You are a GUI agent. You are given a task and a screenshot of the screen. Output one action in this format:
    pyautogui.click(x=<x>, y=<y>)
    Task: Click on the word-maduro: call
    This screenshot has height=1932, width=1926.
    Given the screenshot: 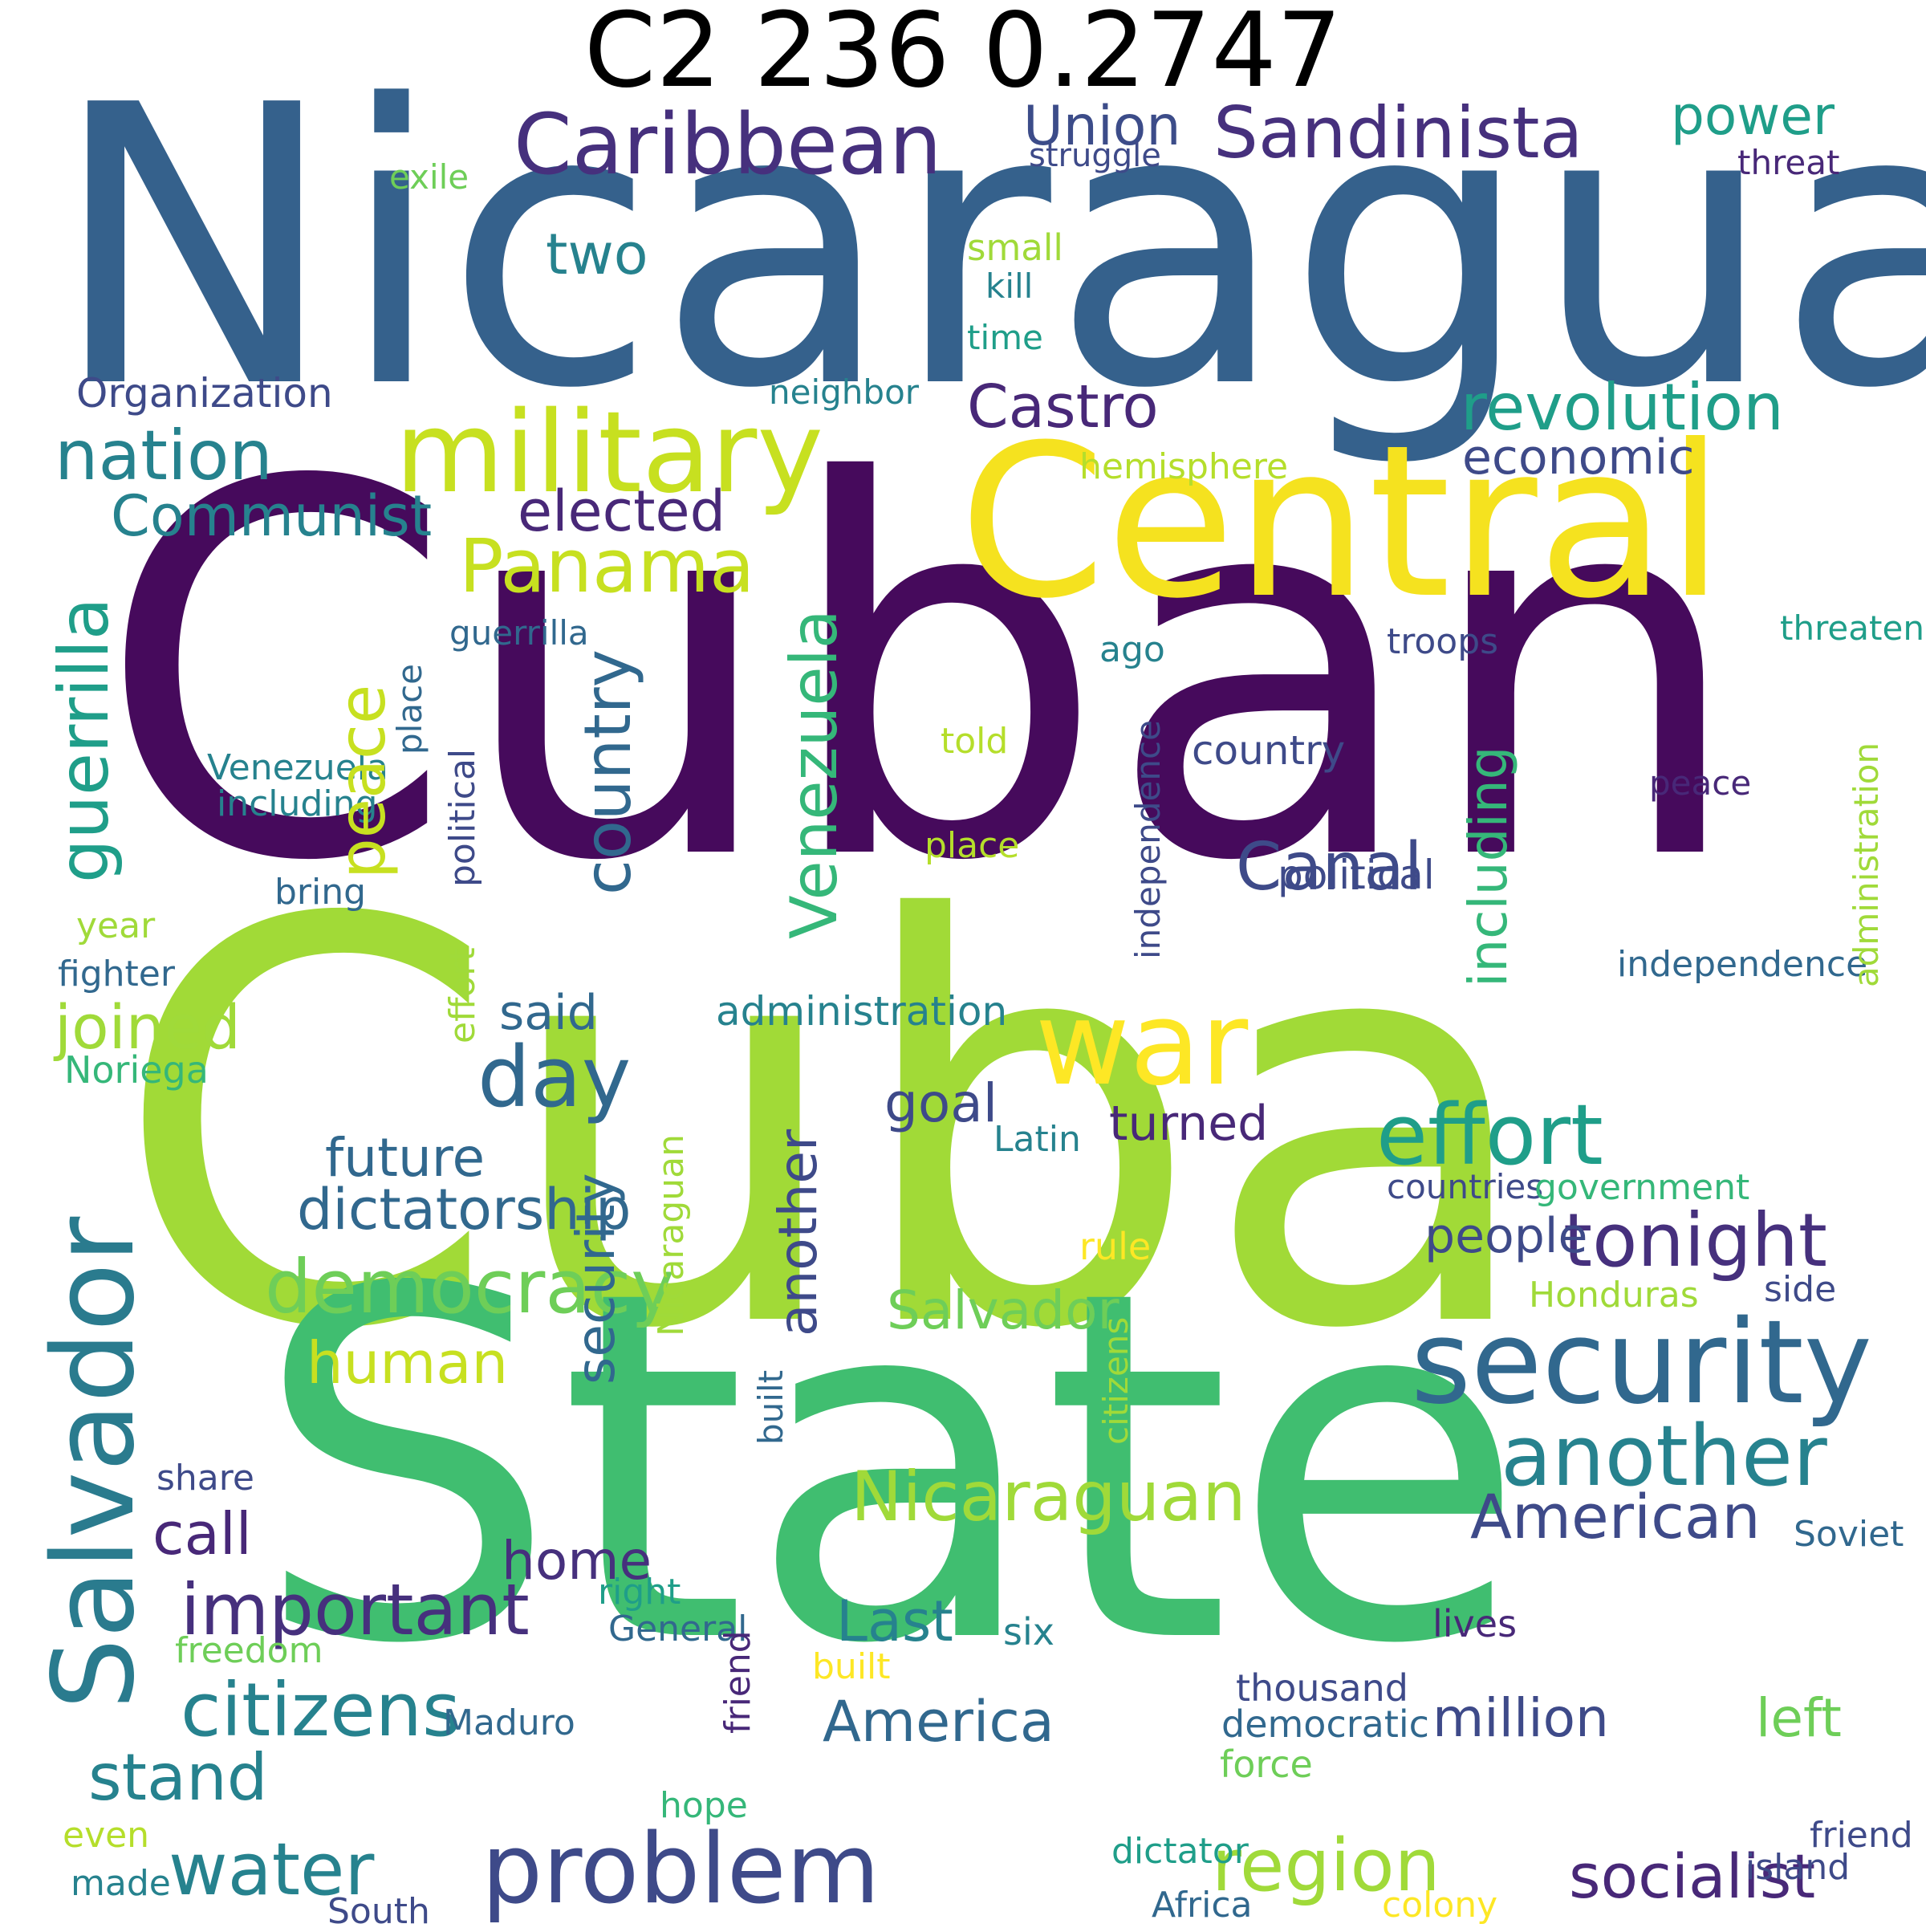 What is the action you would take?
    pyautogui.click(x=202, y=1534)
    